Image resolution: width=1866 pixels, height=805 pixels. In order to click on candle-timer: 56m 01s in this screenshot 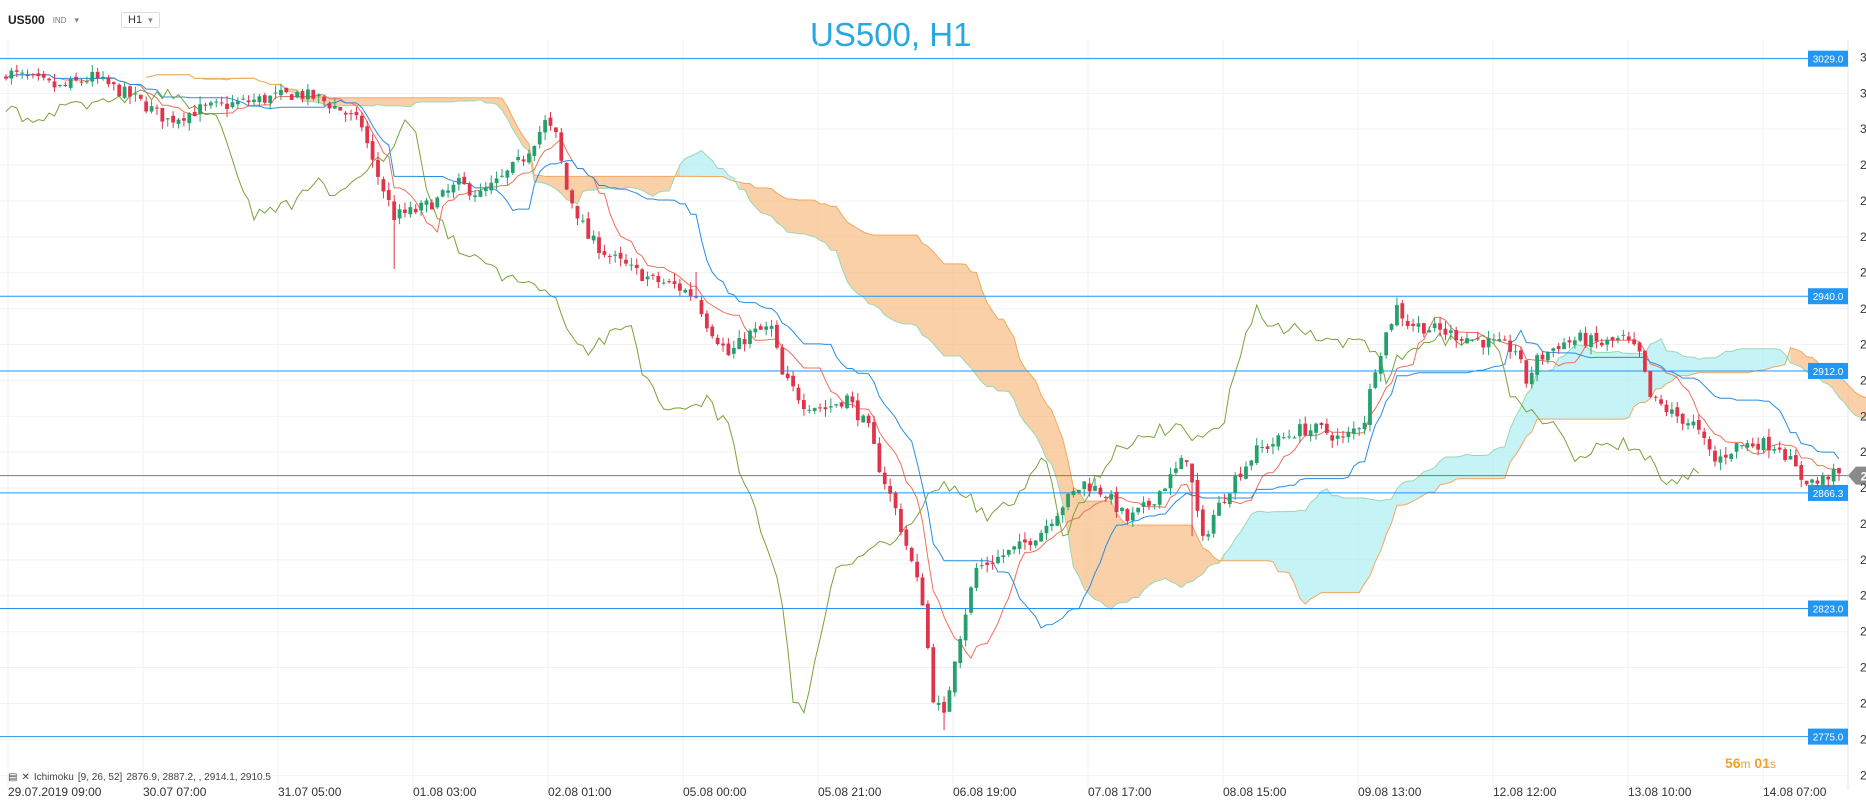, I will do `click(1750, 763)`.